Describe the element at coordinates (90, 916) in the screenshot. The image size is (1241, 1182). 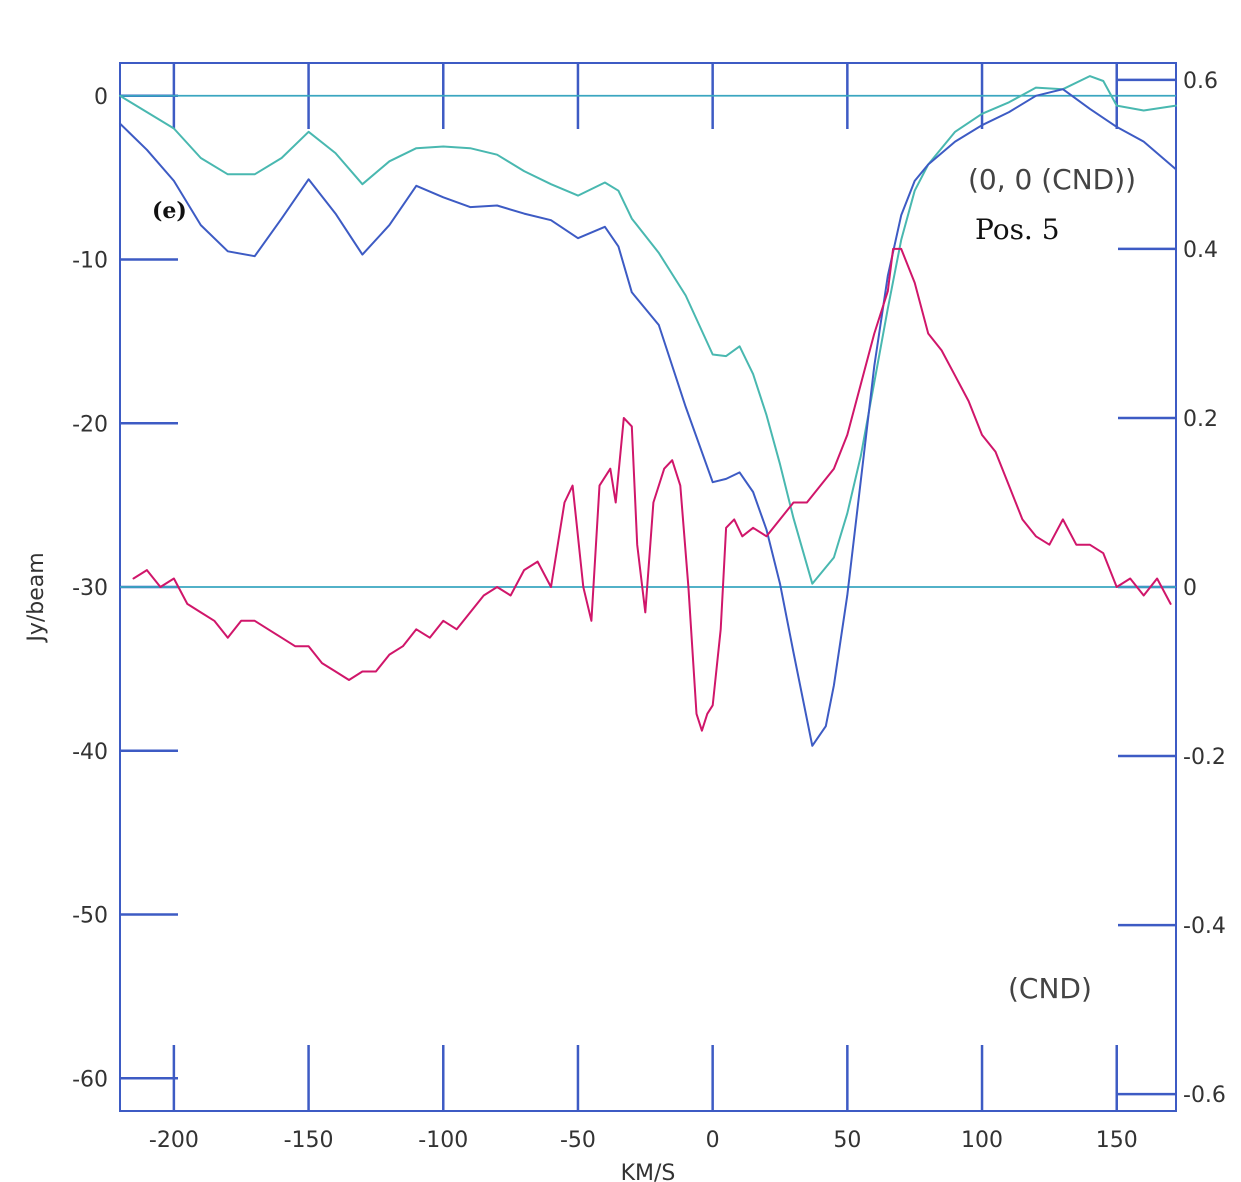
I see `y-left-tick-label: -50` at that location.